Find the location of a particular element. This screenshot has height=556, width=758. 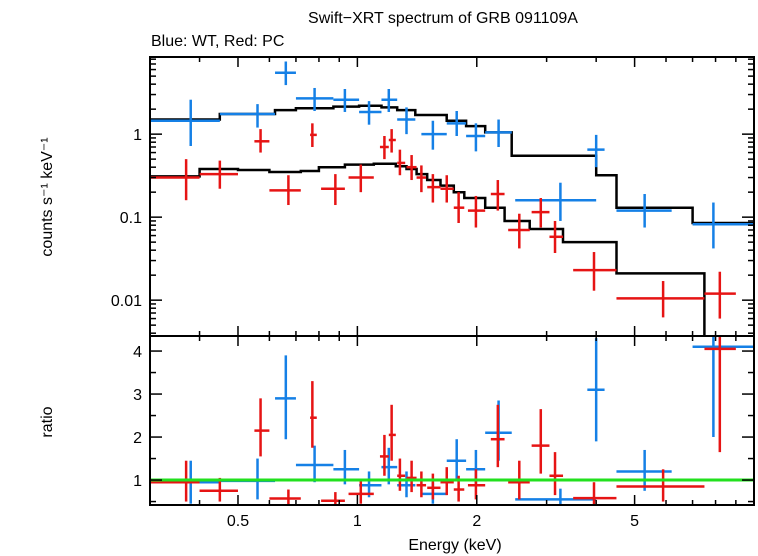

x-tick-label: 0.5 is located at coordinates (238, 521).